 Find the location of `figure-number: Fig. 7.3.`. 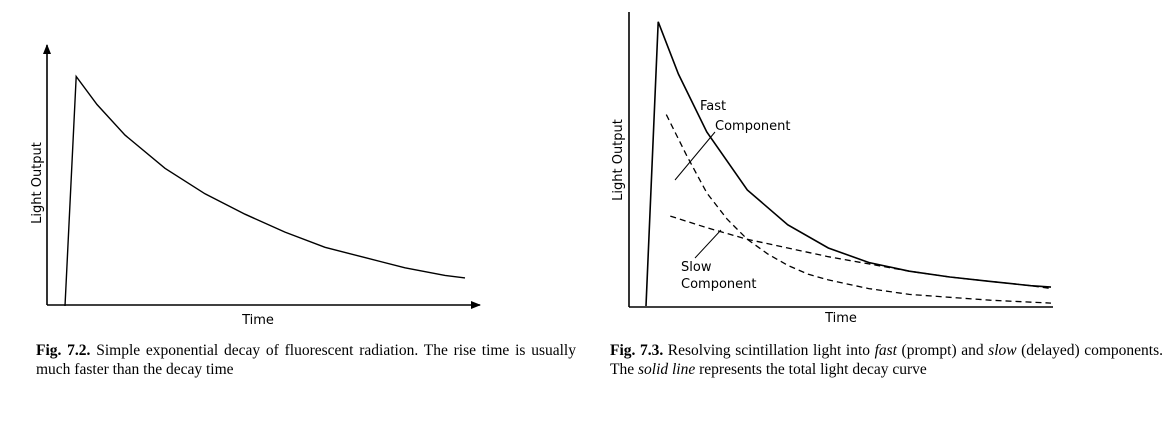

figure-number: Fig. 7.3. is located at coordinates (637, 350).